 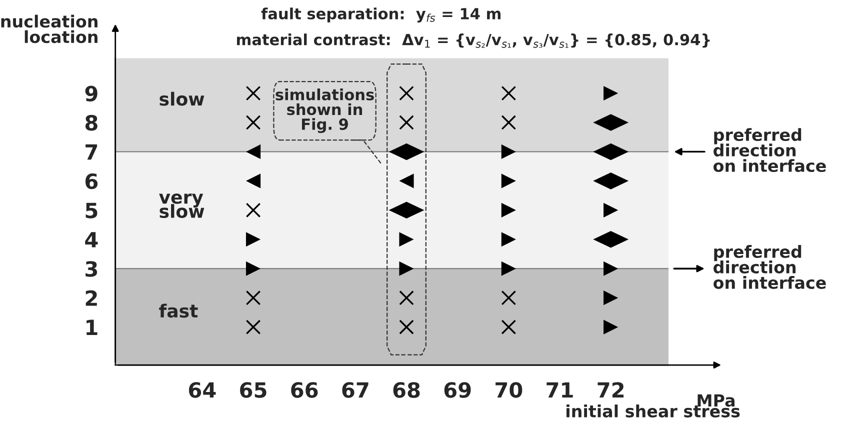 I want to click on x-tick-label: 71, so click(x=559, y=390).